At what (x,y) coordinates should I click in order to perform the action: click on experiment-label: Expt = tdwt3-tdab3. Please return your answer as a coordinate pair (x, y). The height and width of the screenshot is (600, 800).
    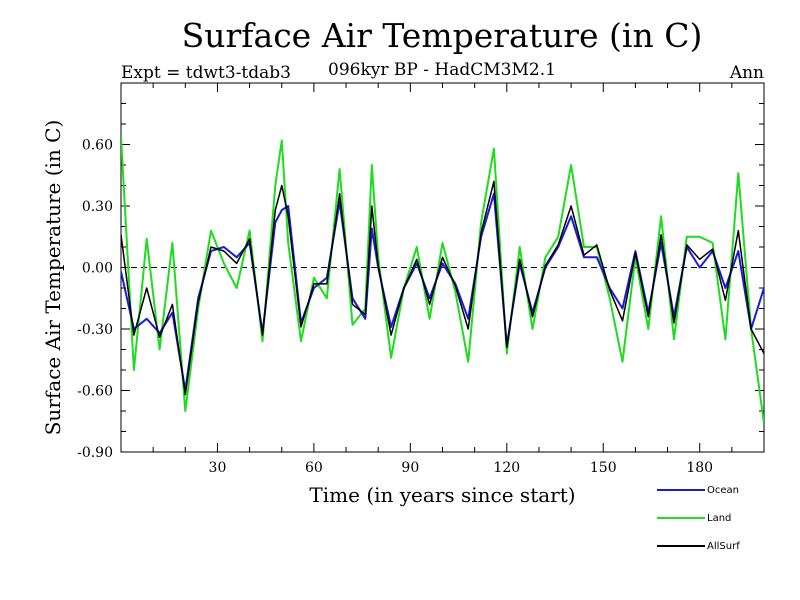
    Looking at the image, I should click on (206, 73).